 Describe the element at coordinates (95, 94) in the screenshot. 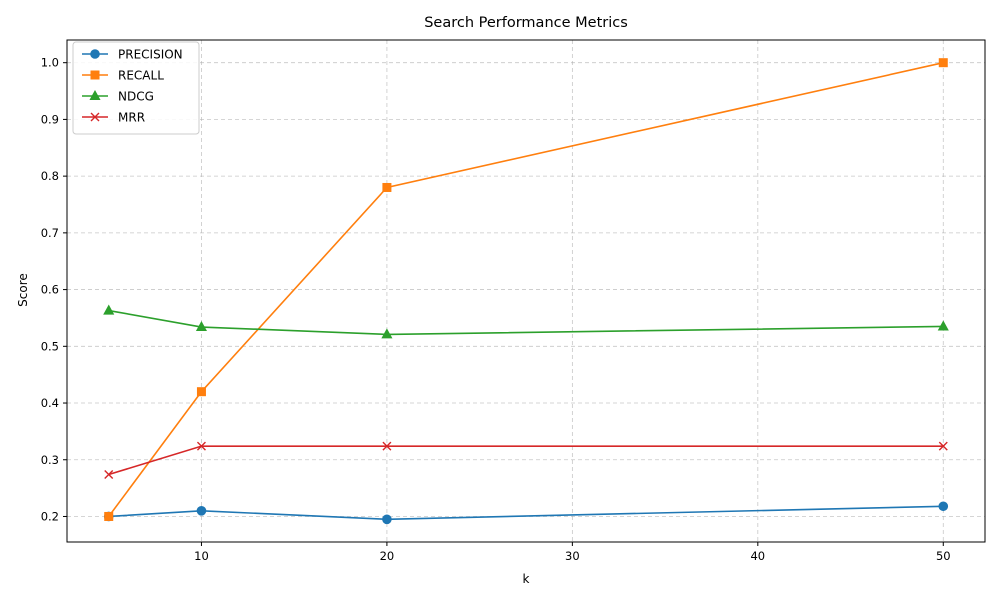

I see `legend-marker-ndcg` at that location.